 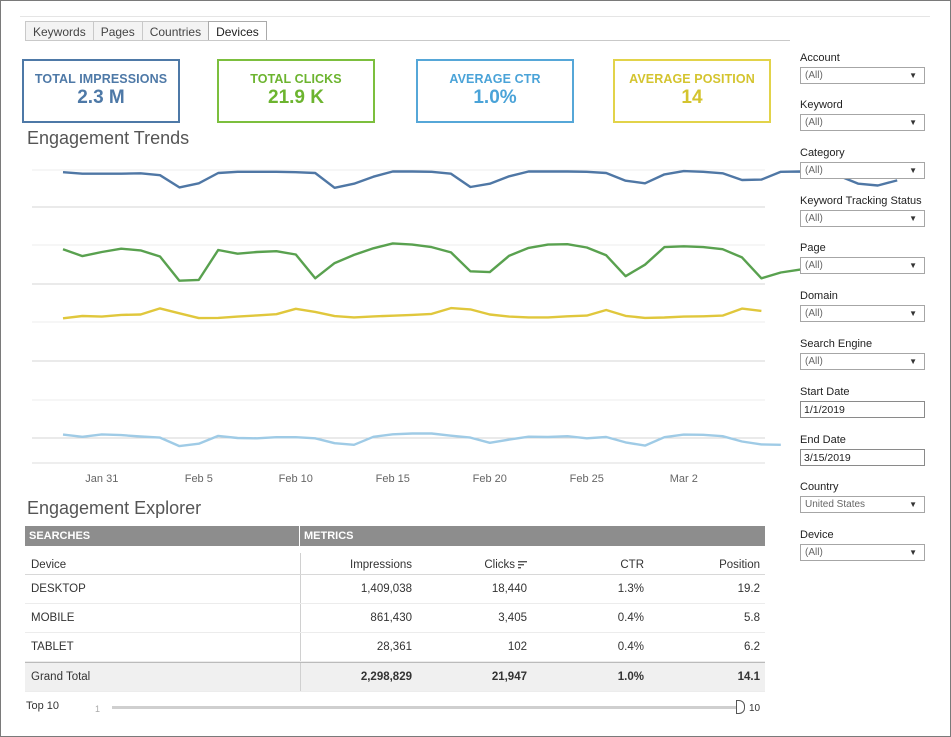 I want to click on series-line-position, so click(x=412, y=313).